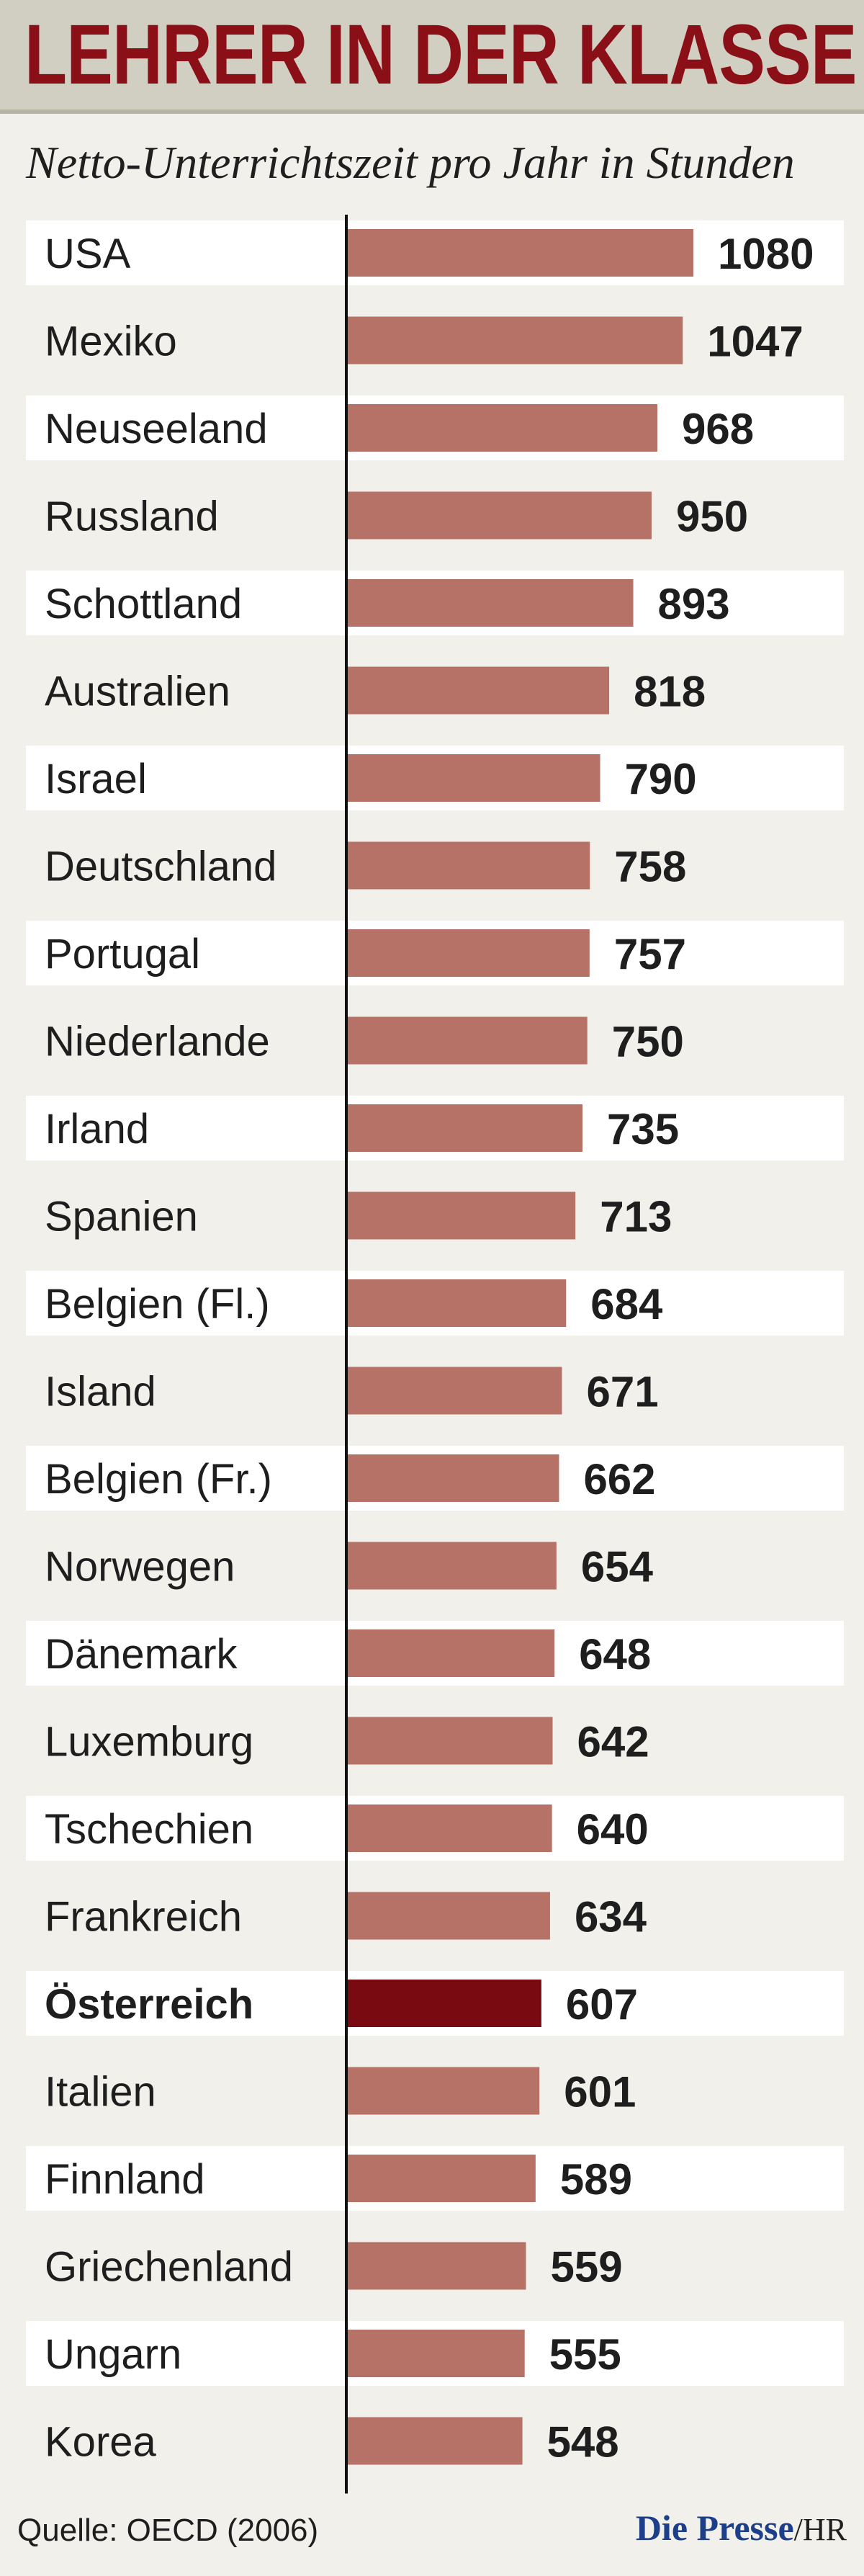  I want to click on value-label: 790, so click(661, 779).